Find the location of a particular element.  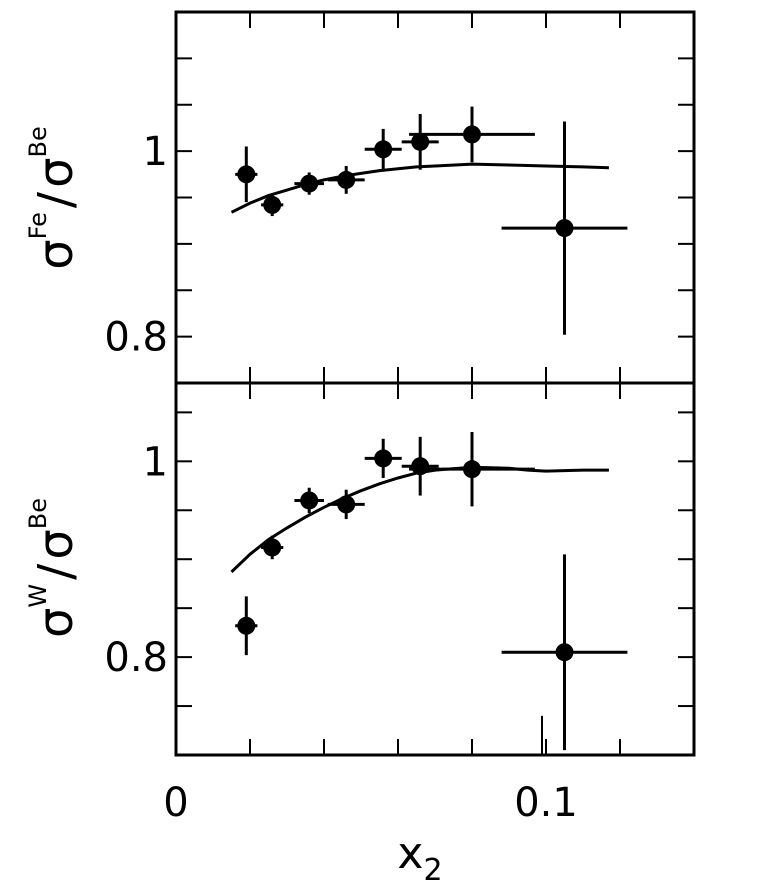

svg-text: σFe/σBe is located at coordinates (54, 198).